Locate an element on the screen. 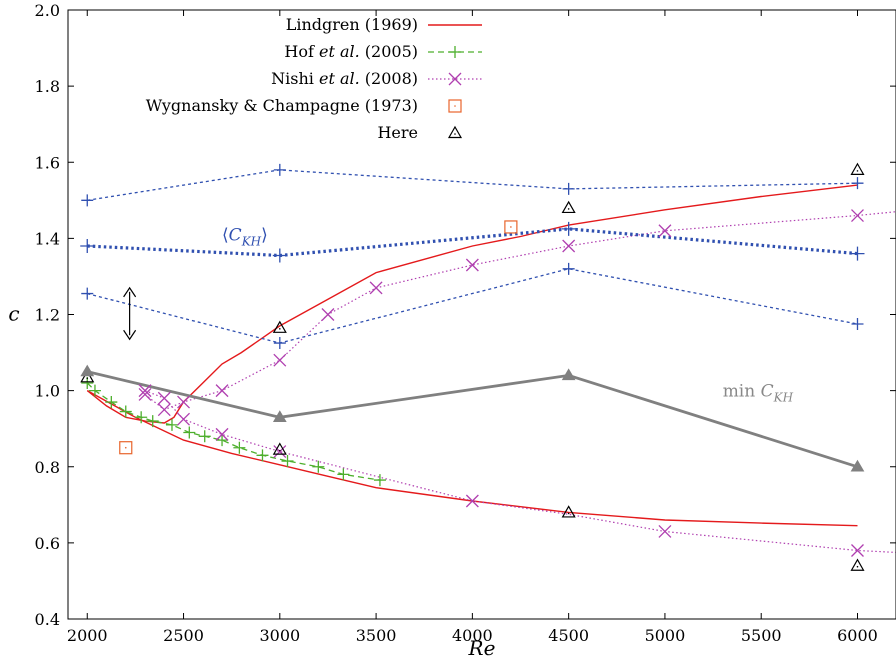 The height and width of the screenshot is (662, 896). legend-label: Hof et al. (2005) is located at coordinates (351, 51).